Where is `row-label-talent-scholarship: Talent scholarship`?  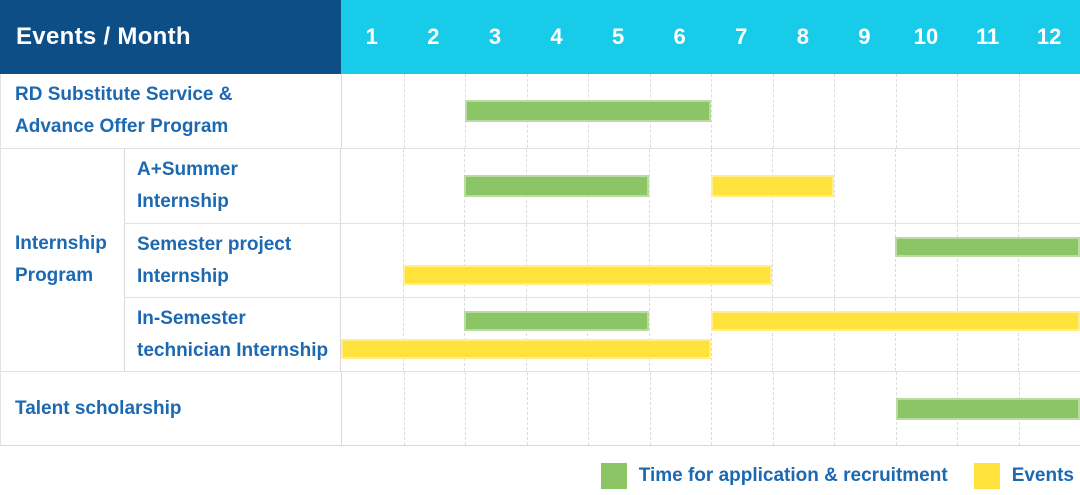 row-label-talent-scholarship: Talent scholarship is located at coordinates (171, 408).